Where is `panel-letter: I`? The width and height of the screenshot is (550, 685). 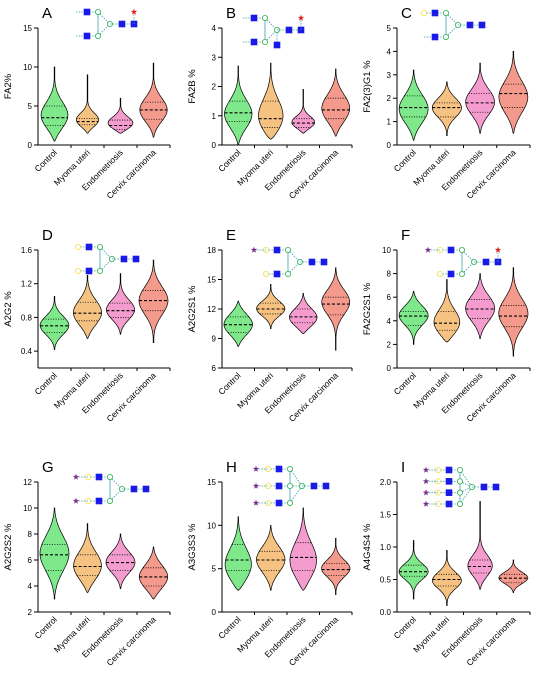 panel-letter: I is located at coordinates (403, 467).